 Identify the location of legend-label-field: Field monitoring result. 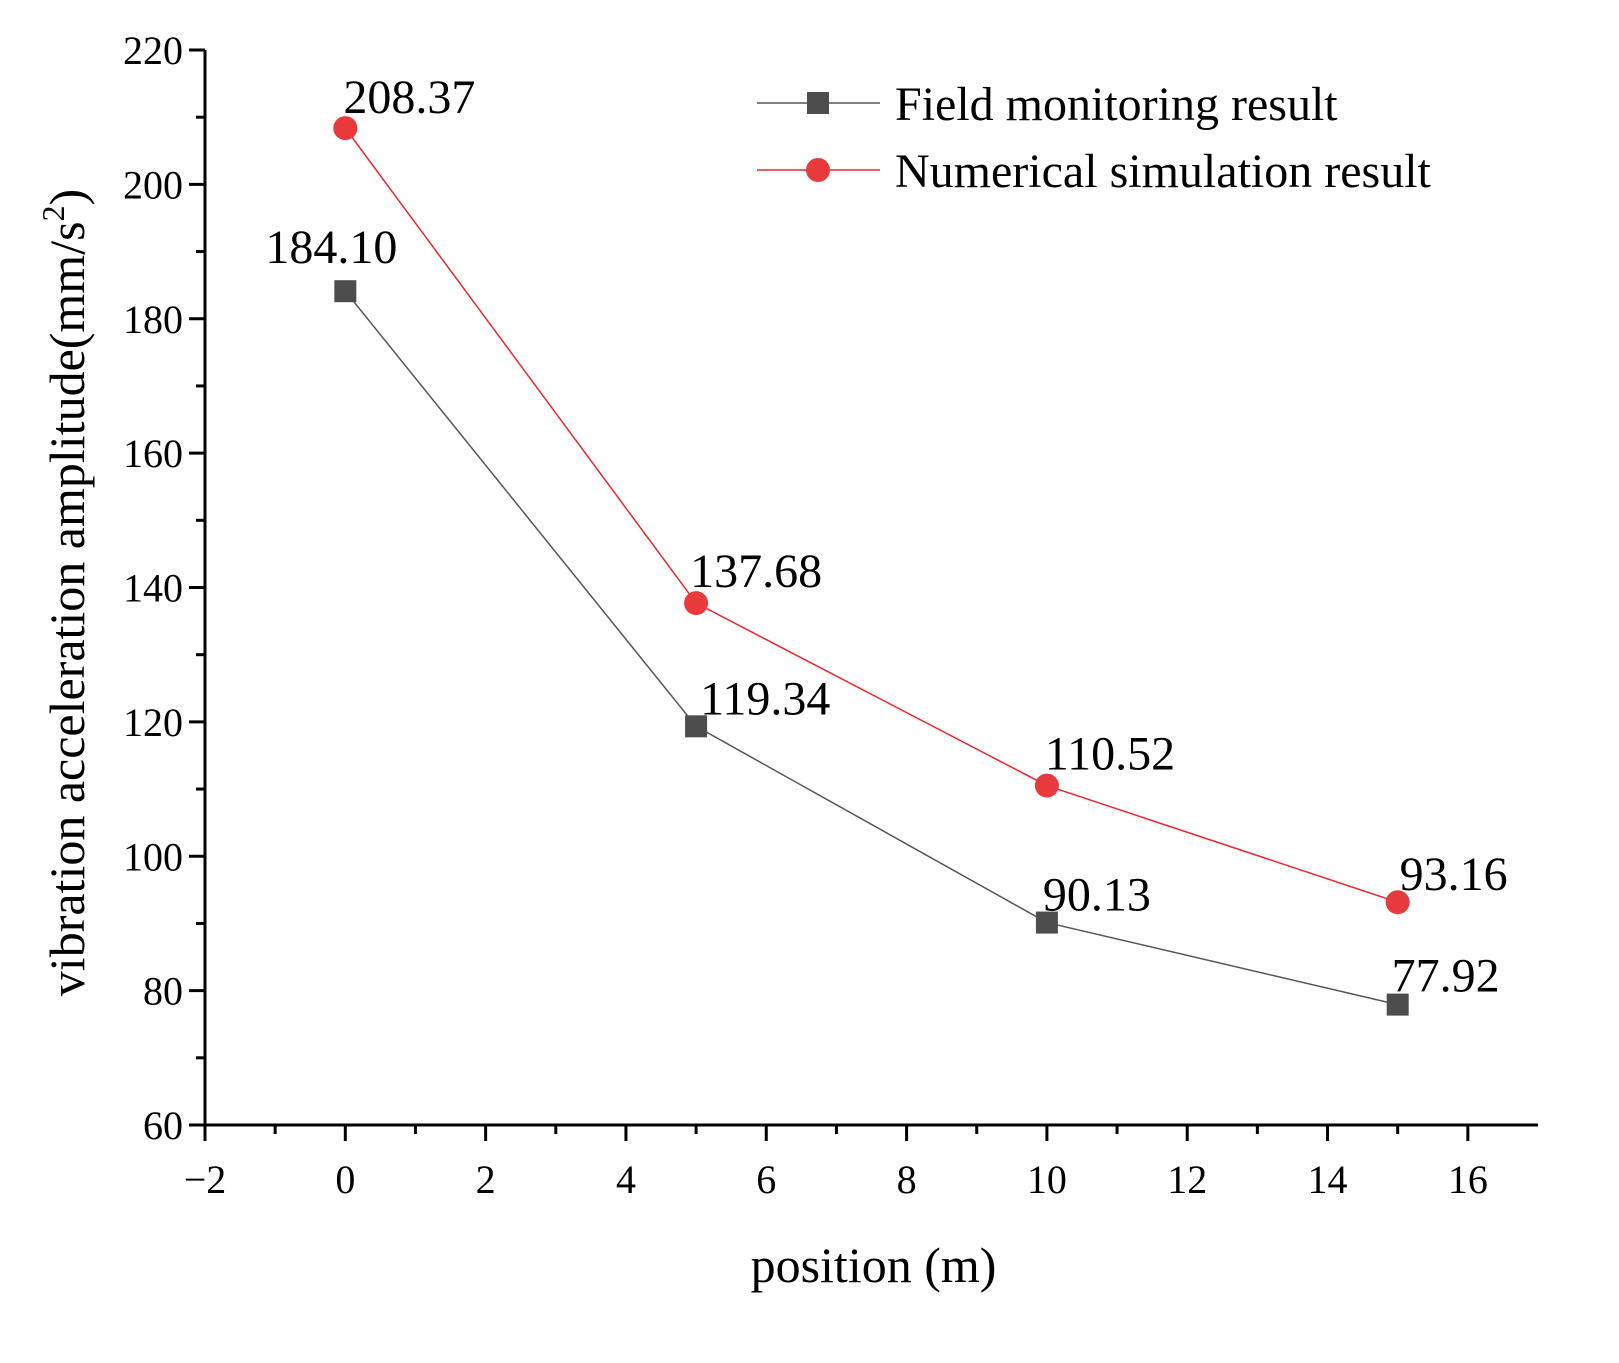
(1116, 104).